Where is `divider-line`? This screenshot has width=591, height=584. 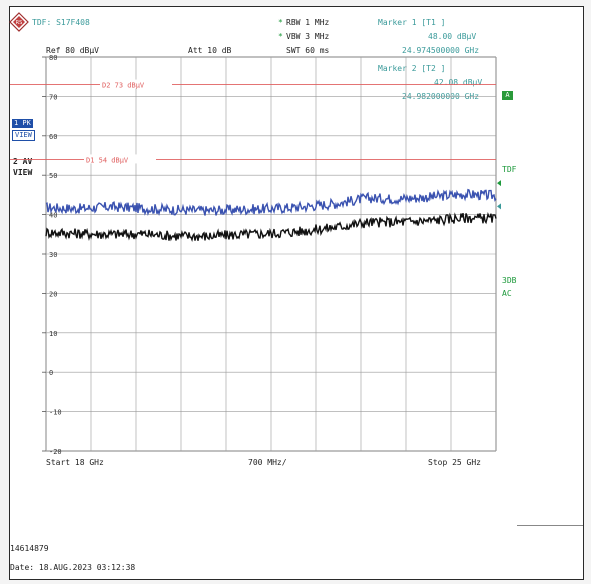
divider-line is located at coordinates (550, 525).